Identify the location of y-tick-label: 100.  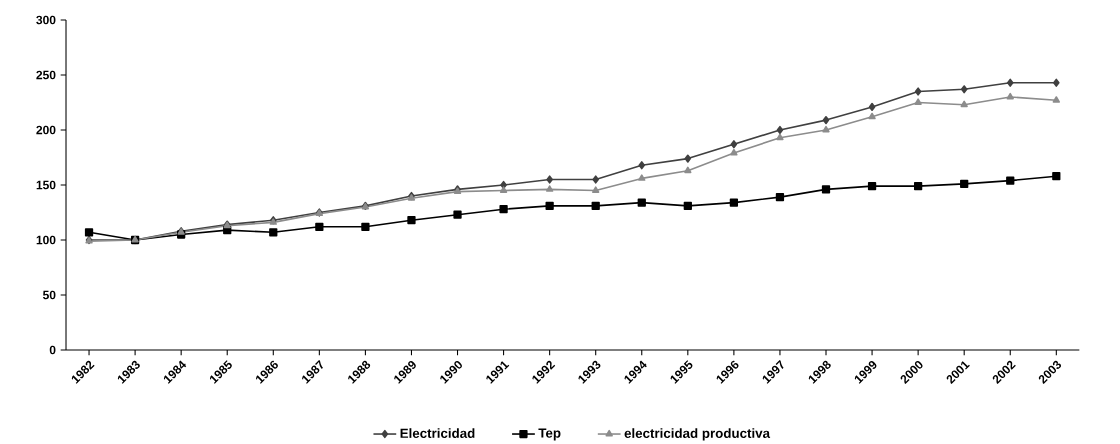
(46, 240).